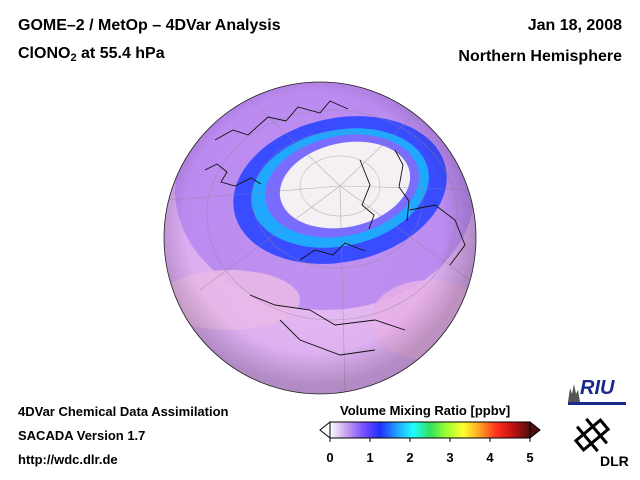 This screenshot has height=480, width=640. Describe the element at coordinates (425, 410) in the screenshot. I see `colorbar-title: Volume Mixing Ratio [ppbv]` at that location.